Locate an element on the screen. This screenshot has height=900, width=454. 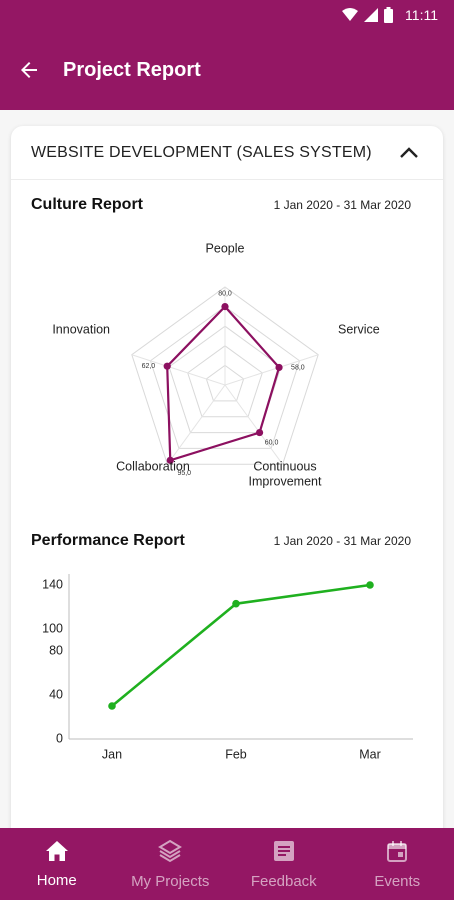
radar-value-label: 62,0 is located at coordinates (149, 366).